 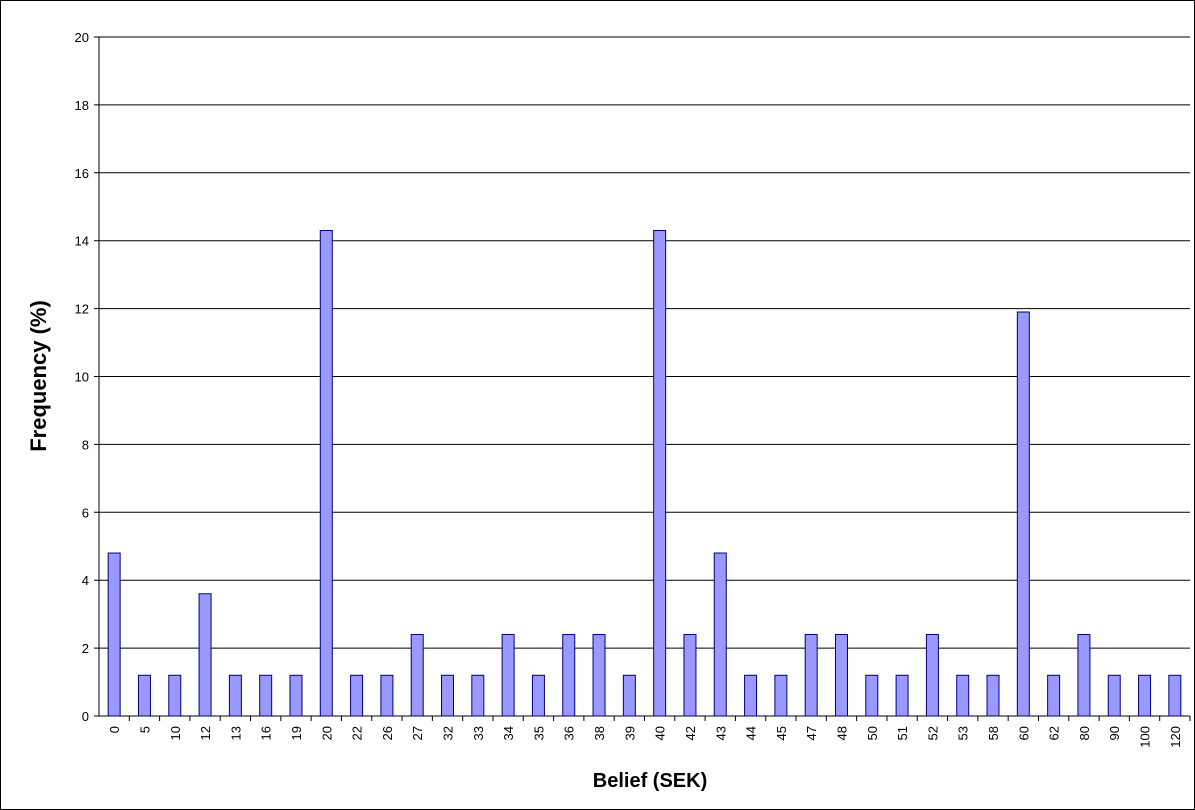 What do you see at coordinates (1114, 733) in the screenshot?
I see `x-tick-label: 90` at bounding box center [1114, 733].